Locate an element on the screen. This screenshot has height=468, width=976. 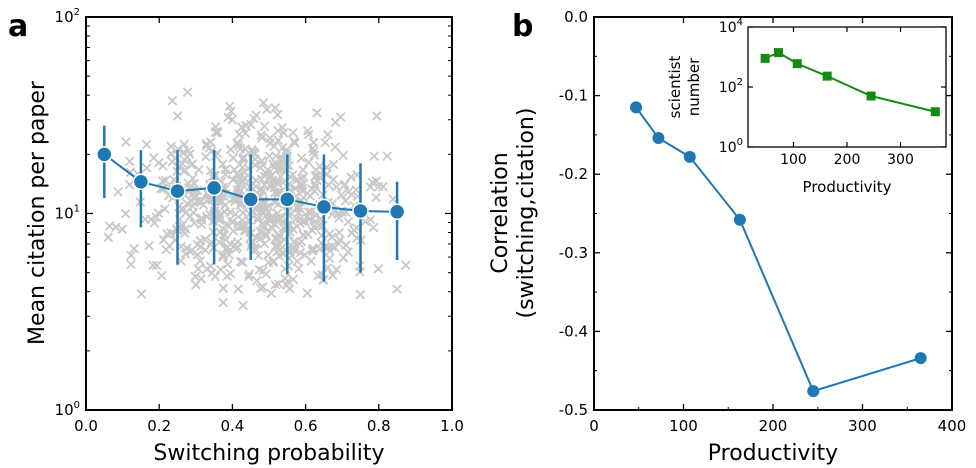
y-tick-label: -0.2 is located at coordinates (573, 174).